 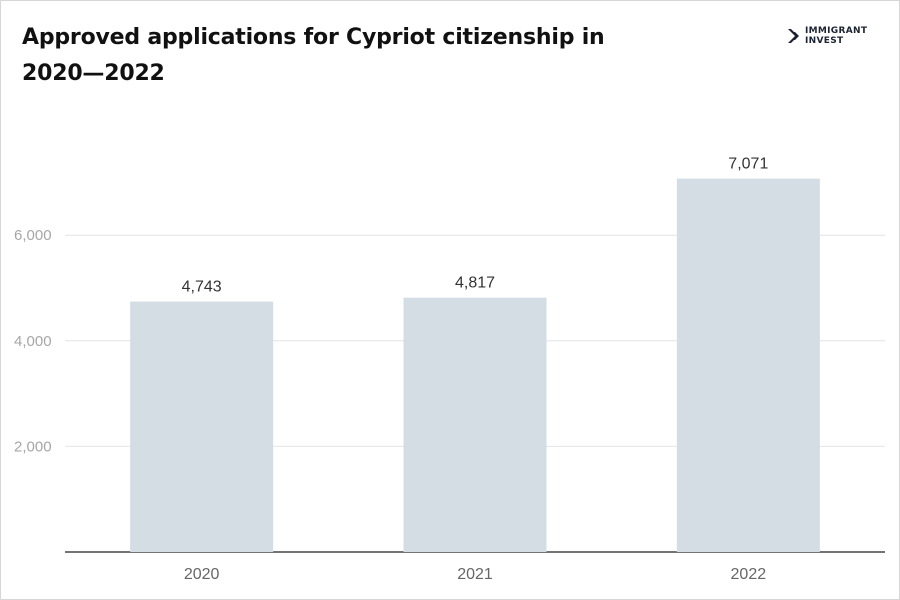 What do you see at coordinates (836, 31) in the screenshot?
I see `logo-text-line1: IMMIGRANT` at bounding box center [836, 31].